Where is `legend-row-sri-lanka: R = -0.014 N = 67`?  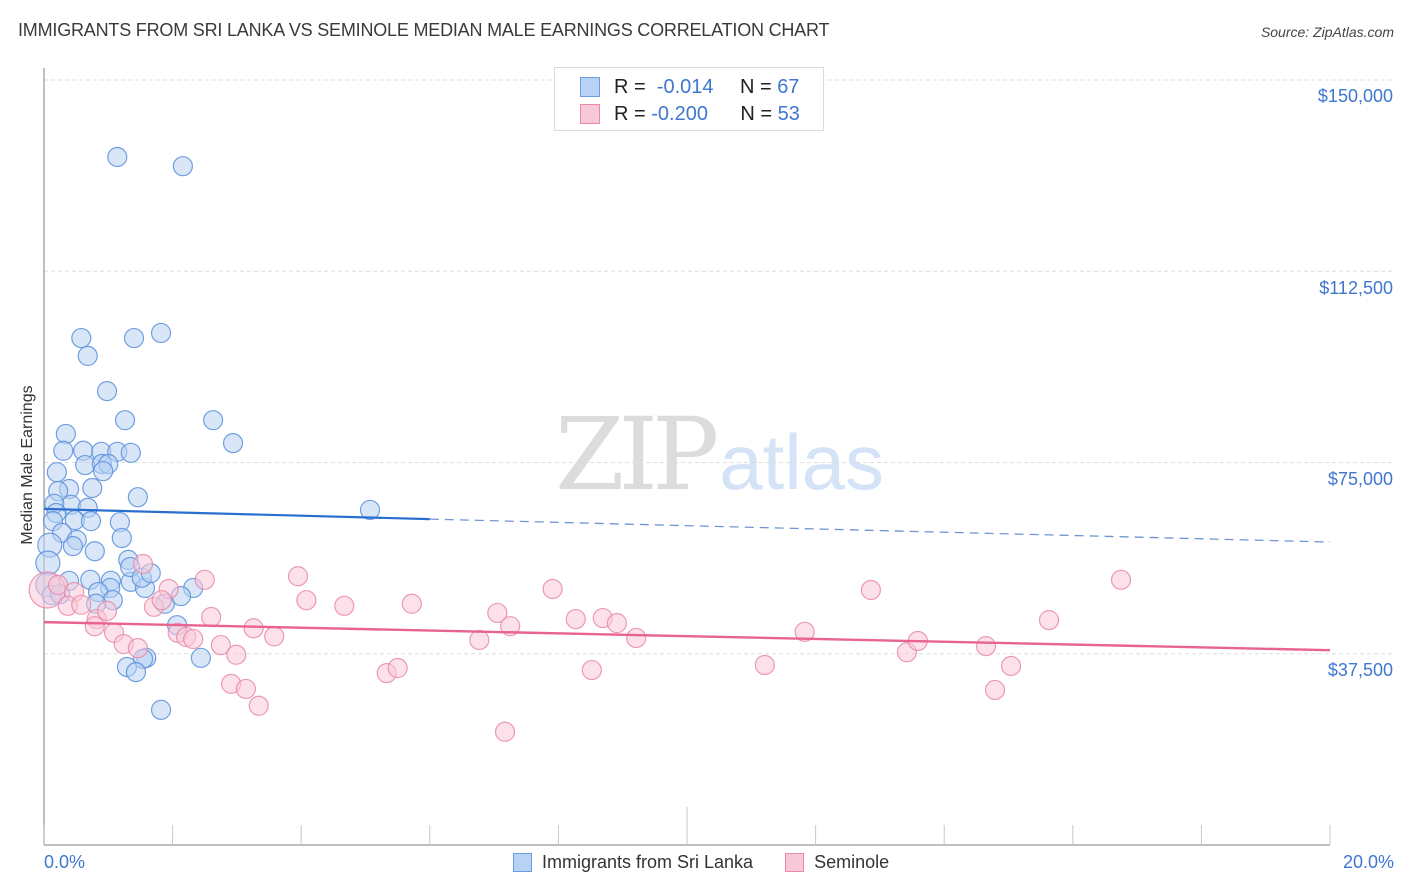
legend-row-sri-lanka: R = -0.014 N = 67 is located at coordinates (689, 87).